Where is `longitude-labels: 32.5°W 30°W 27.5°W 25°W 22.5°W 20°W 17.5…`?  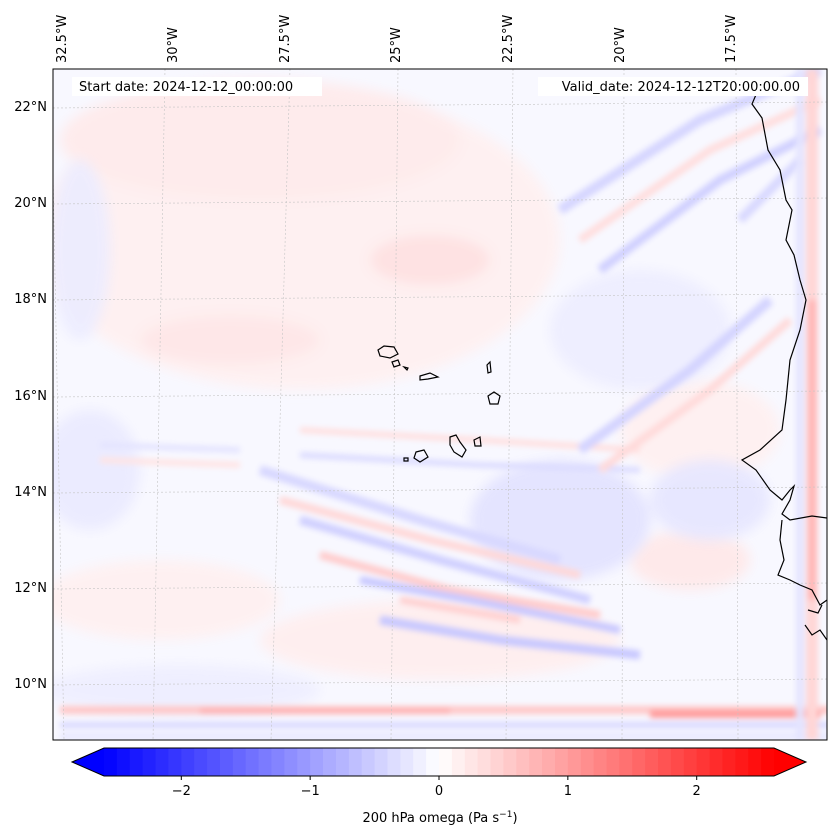
longitude-labels: 32.5°W 30°W 27.5°W 25°W 22.5°W 20°W 17.5… is located at coordinates (397, 39).